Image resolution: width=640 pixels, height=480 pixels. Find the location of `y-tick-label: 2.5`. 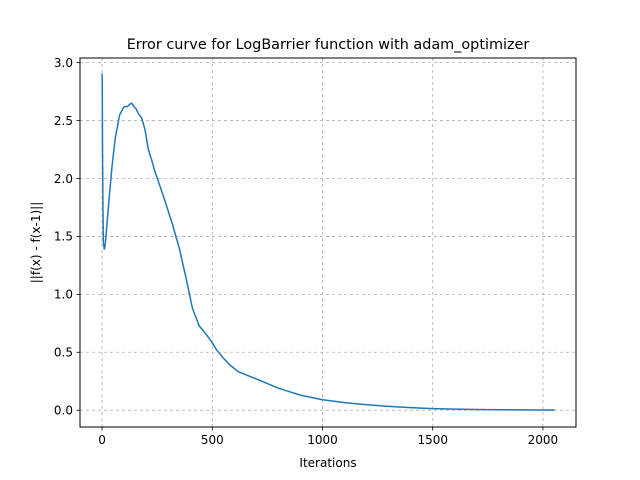

y-tick-label: 2.5 is located at coordinates (63, 121).